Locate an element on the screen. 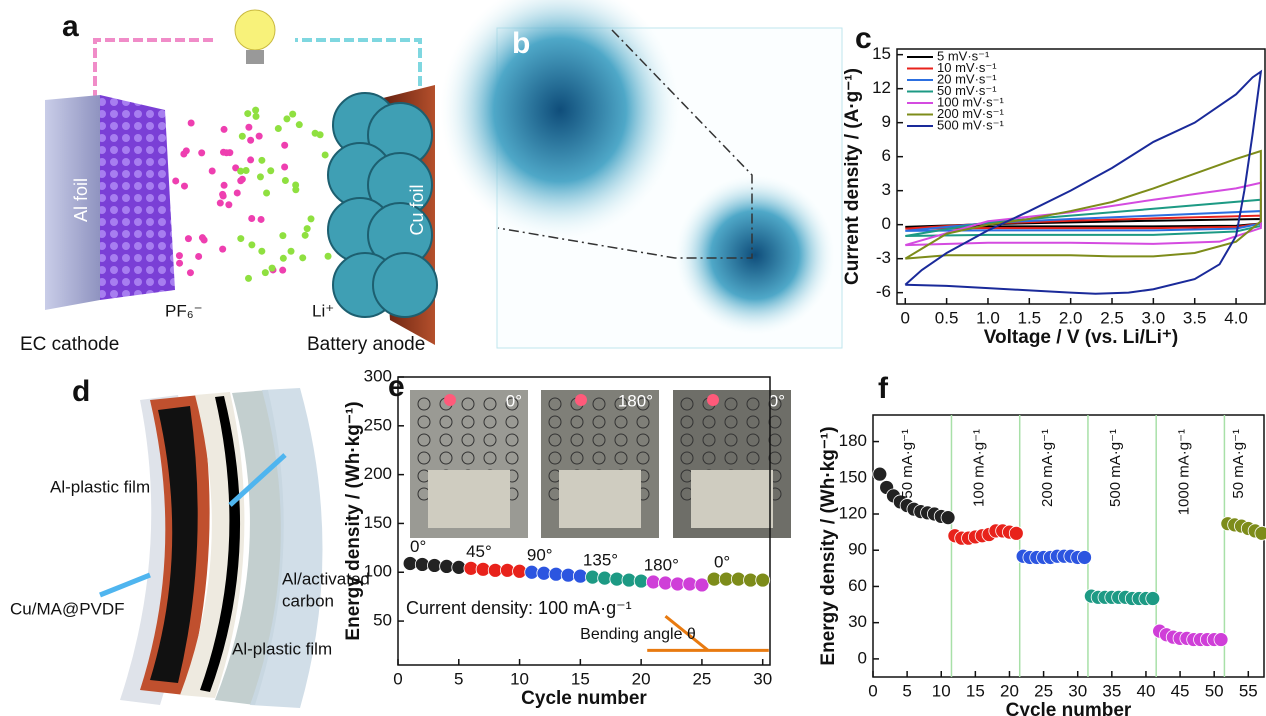  layer-label: Cu/MA@PVDF is located at coordinates (67, 608).